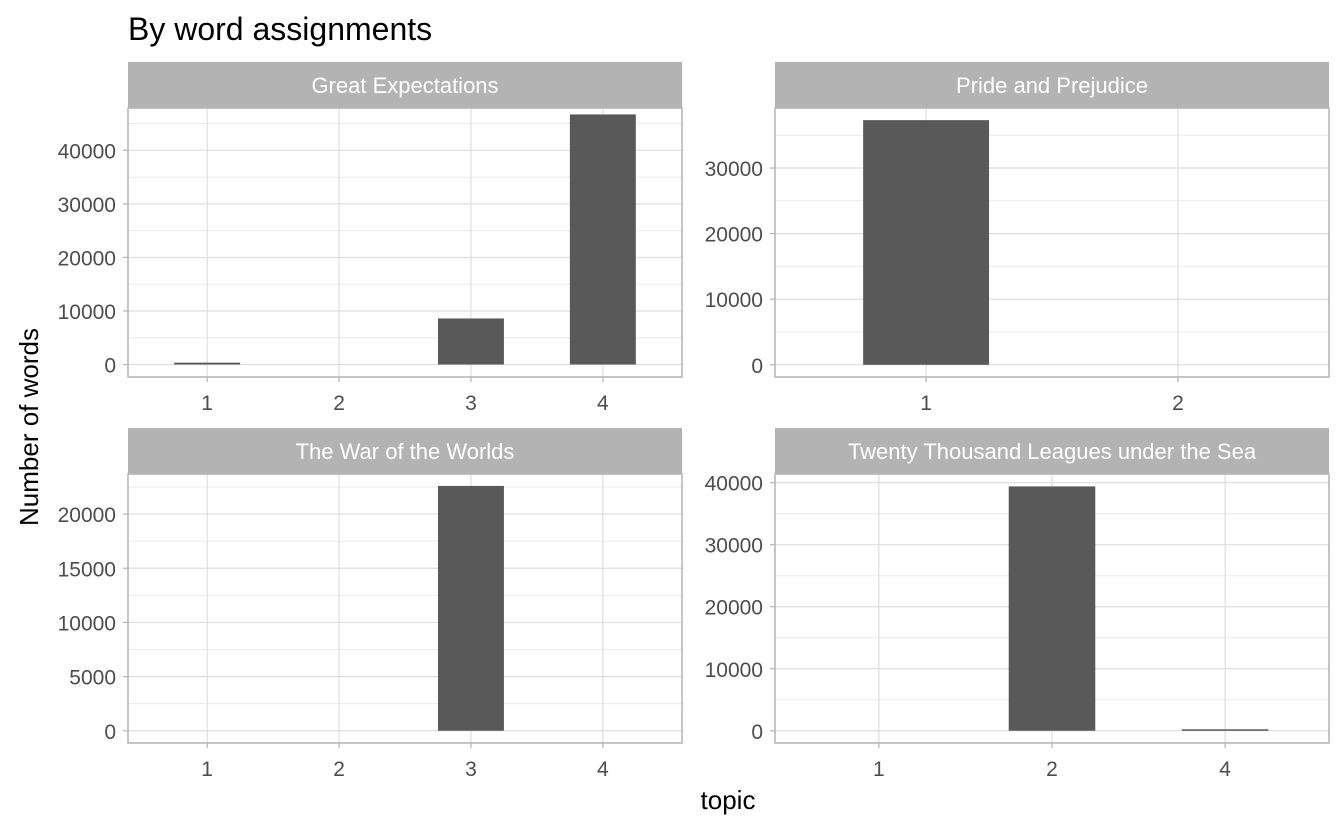  Describe the element at coordinates (728, 800) in the screenshot. I see `x-axis-label: topic` at that location.